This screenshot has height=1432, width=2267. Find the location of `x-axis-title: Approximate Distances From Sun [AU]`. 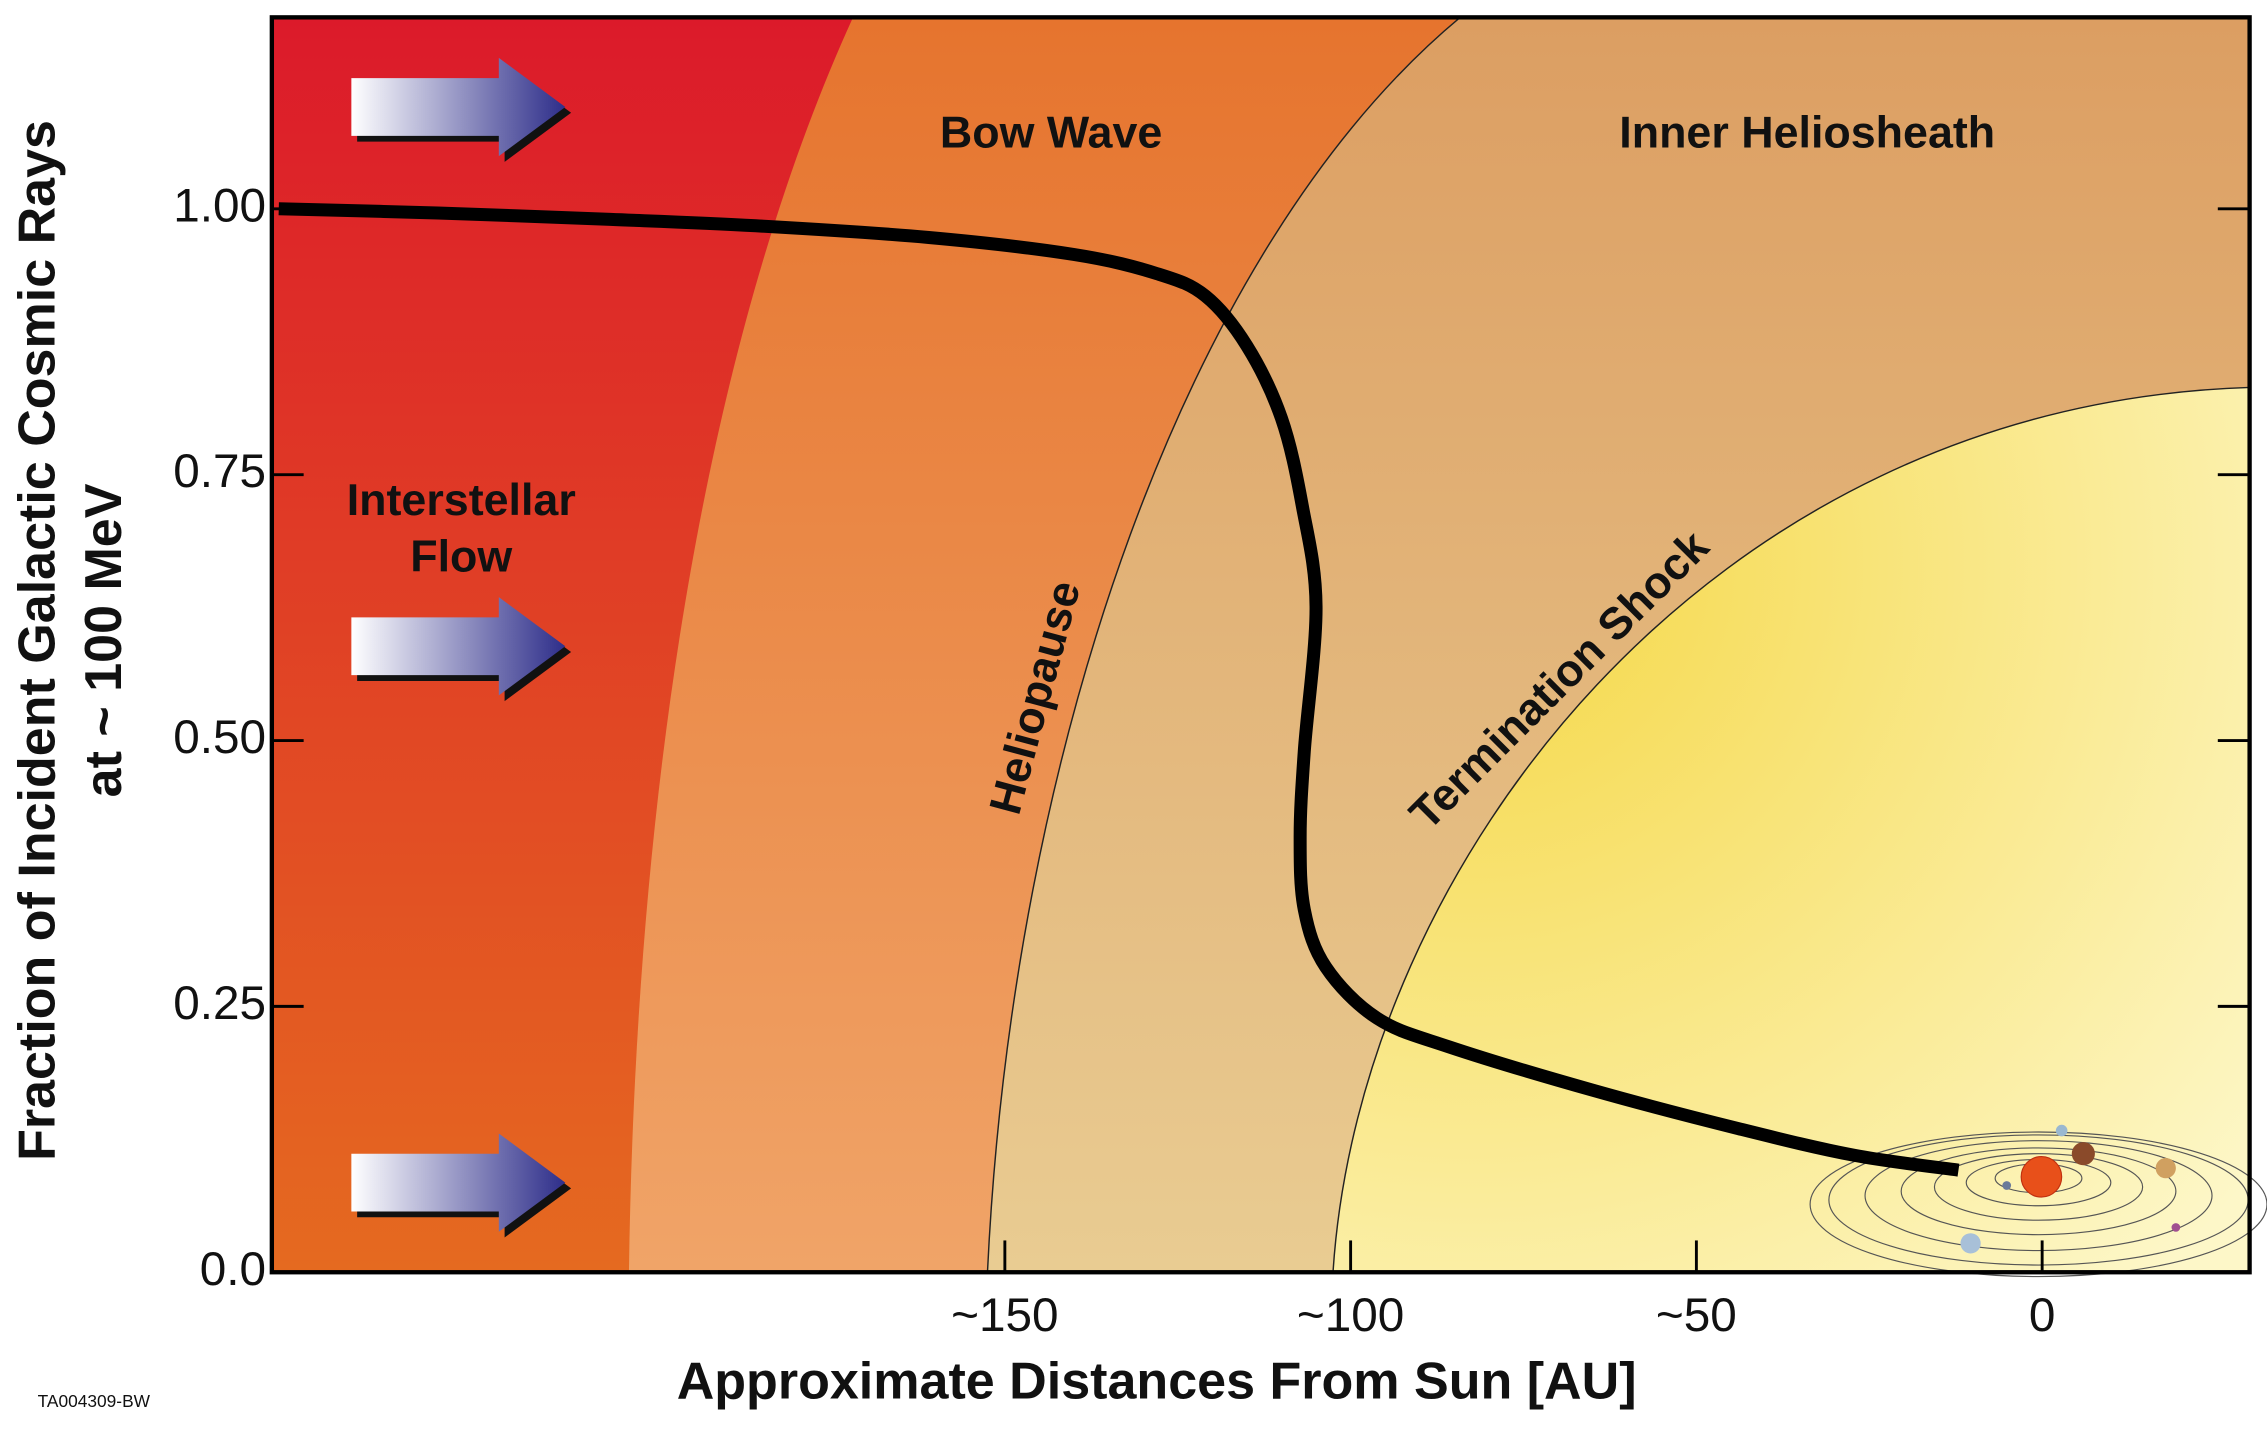

x-axis-title: Approximate Distances From Sun [AU] is located at coordinates (1157, 1382).